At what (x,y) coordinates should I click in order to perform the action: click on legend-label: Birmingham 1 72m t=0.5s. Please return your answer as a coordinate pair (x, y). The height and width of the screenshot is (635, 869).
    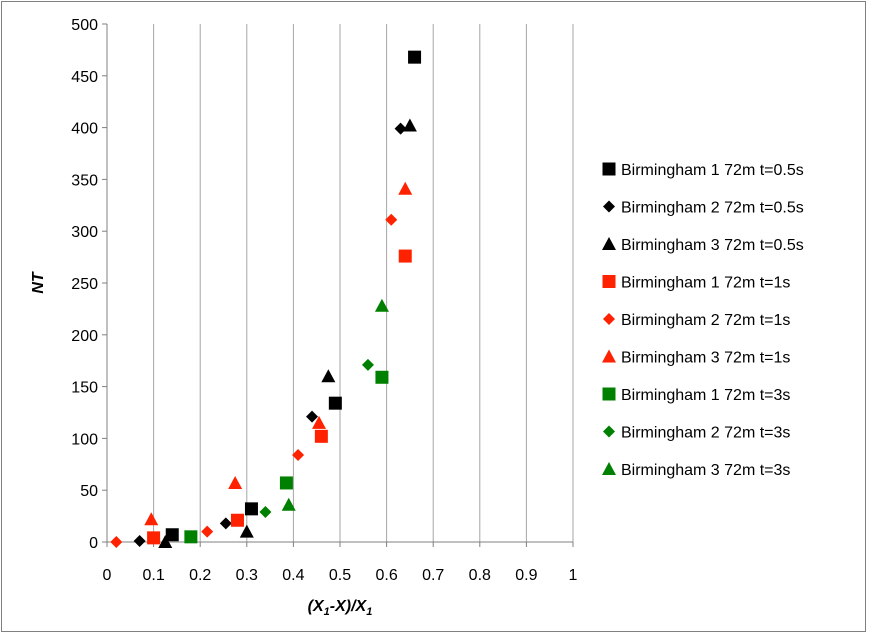
    Looking at the image, I should click on (712, 170).